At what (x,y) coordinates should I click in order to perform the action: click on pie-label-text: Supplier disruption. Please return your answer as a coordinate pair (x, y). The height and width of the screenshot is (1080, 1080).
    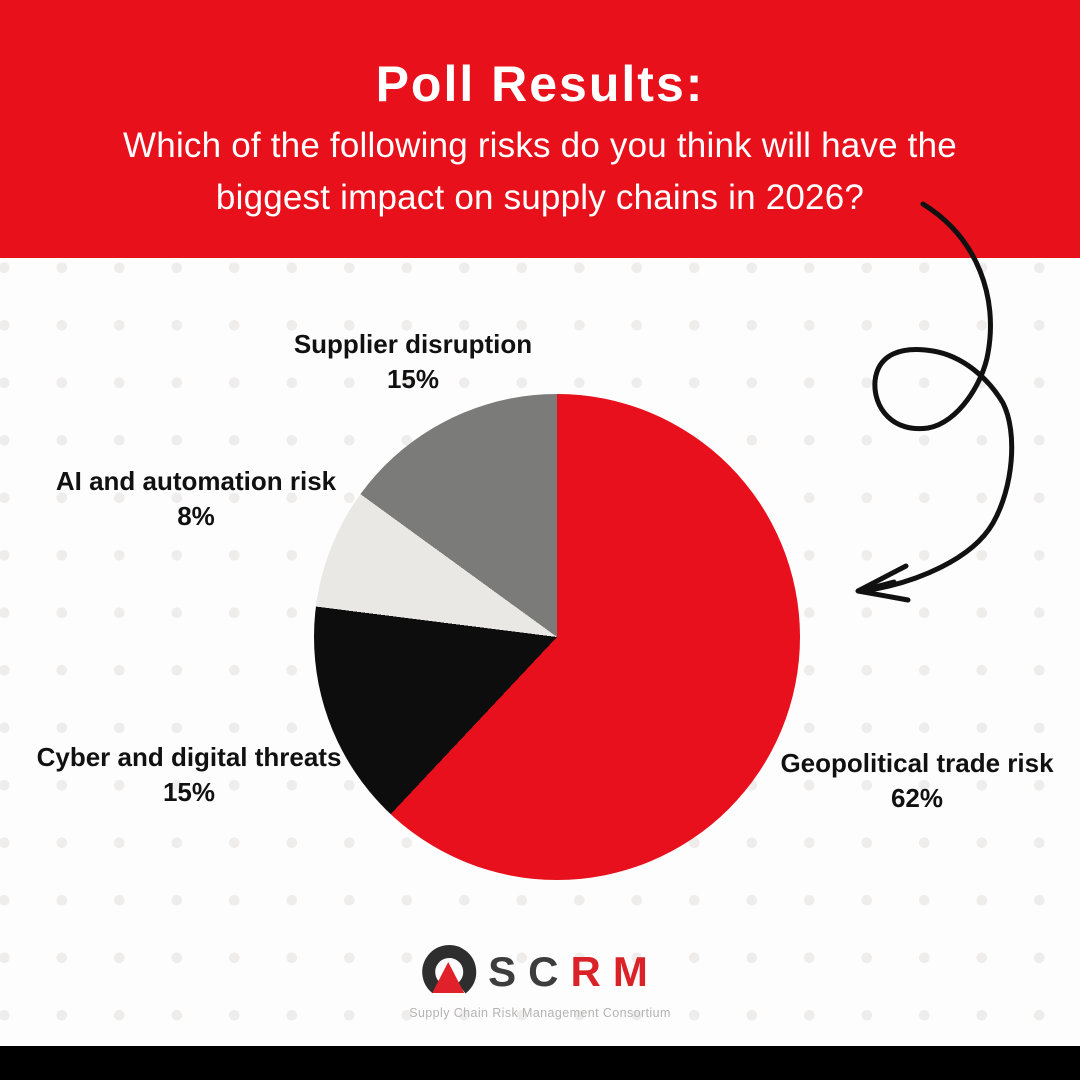
    Looking at the image, I should click on (413, 344).